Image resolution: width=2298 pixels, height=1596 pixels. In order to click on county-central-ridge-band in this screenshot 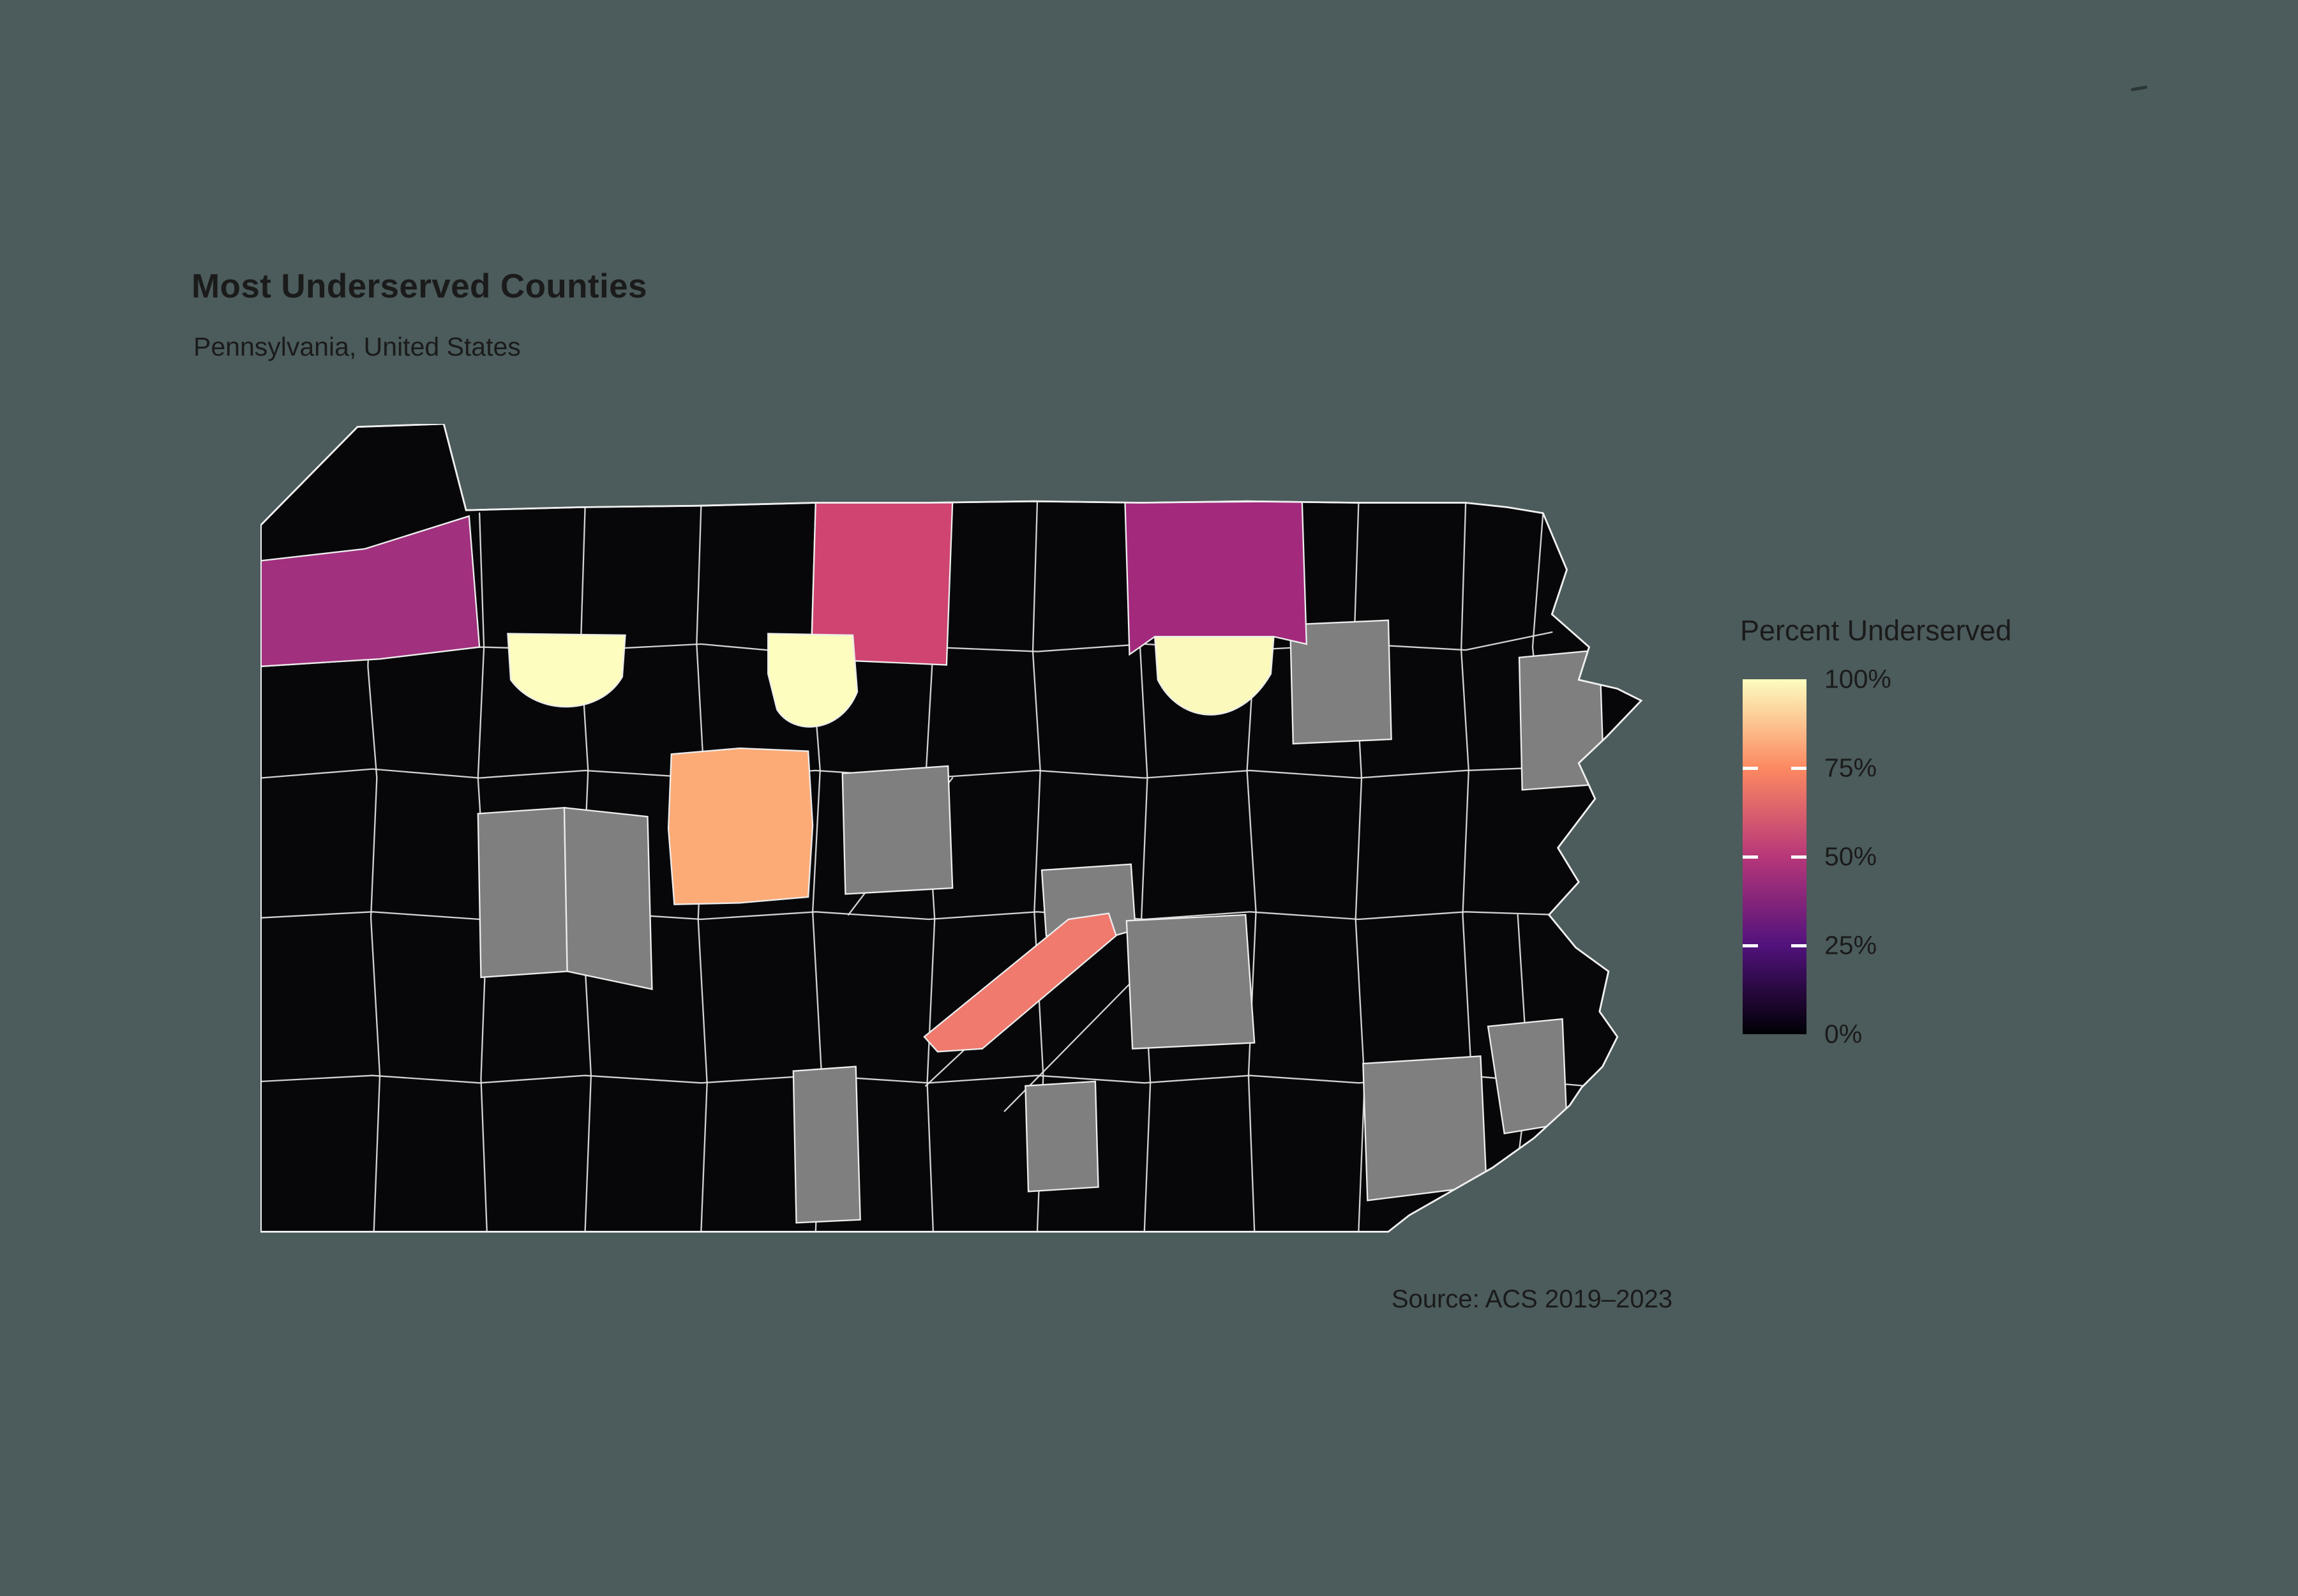, I will do `click(1020, 983)`.